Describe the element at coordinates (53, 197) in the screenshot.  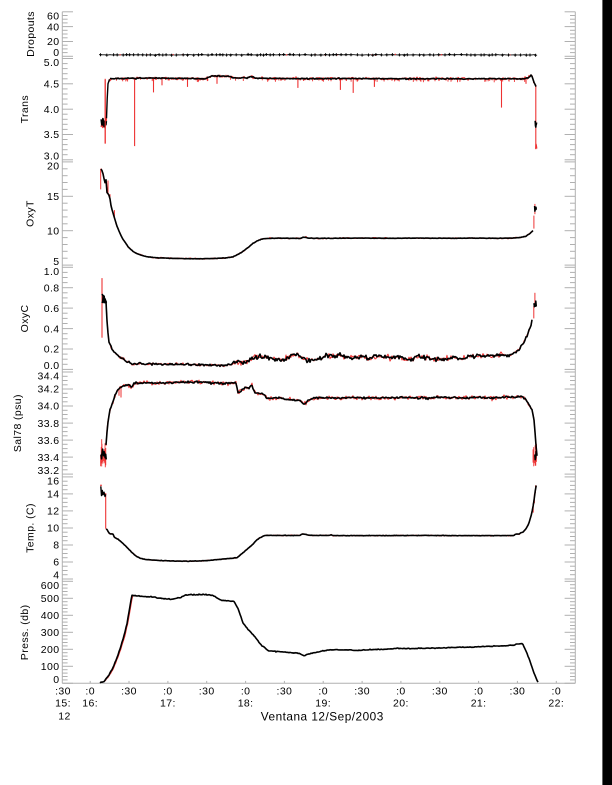
I see `svg-text: 15` at that location.